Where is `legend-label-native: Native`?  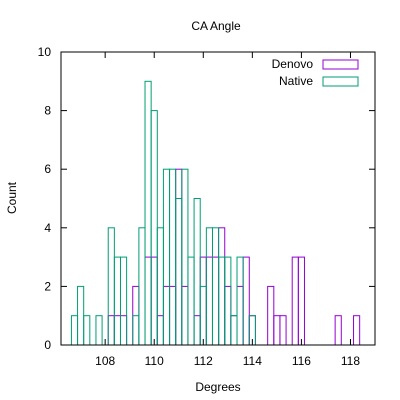
legend-label-native: Native is located at coordinates (296, 81).